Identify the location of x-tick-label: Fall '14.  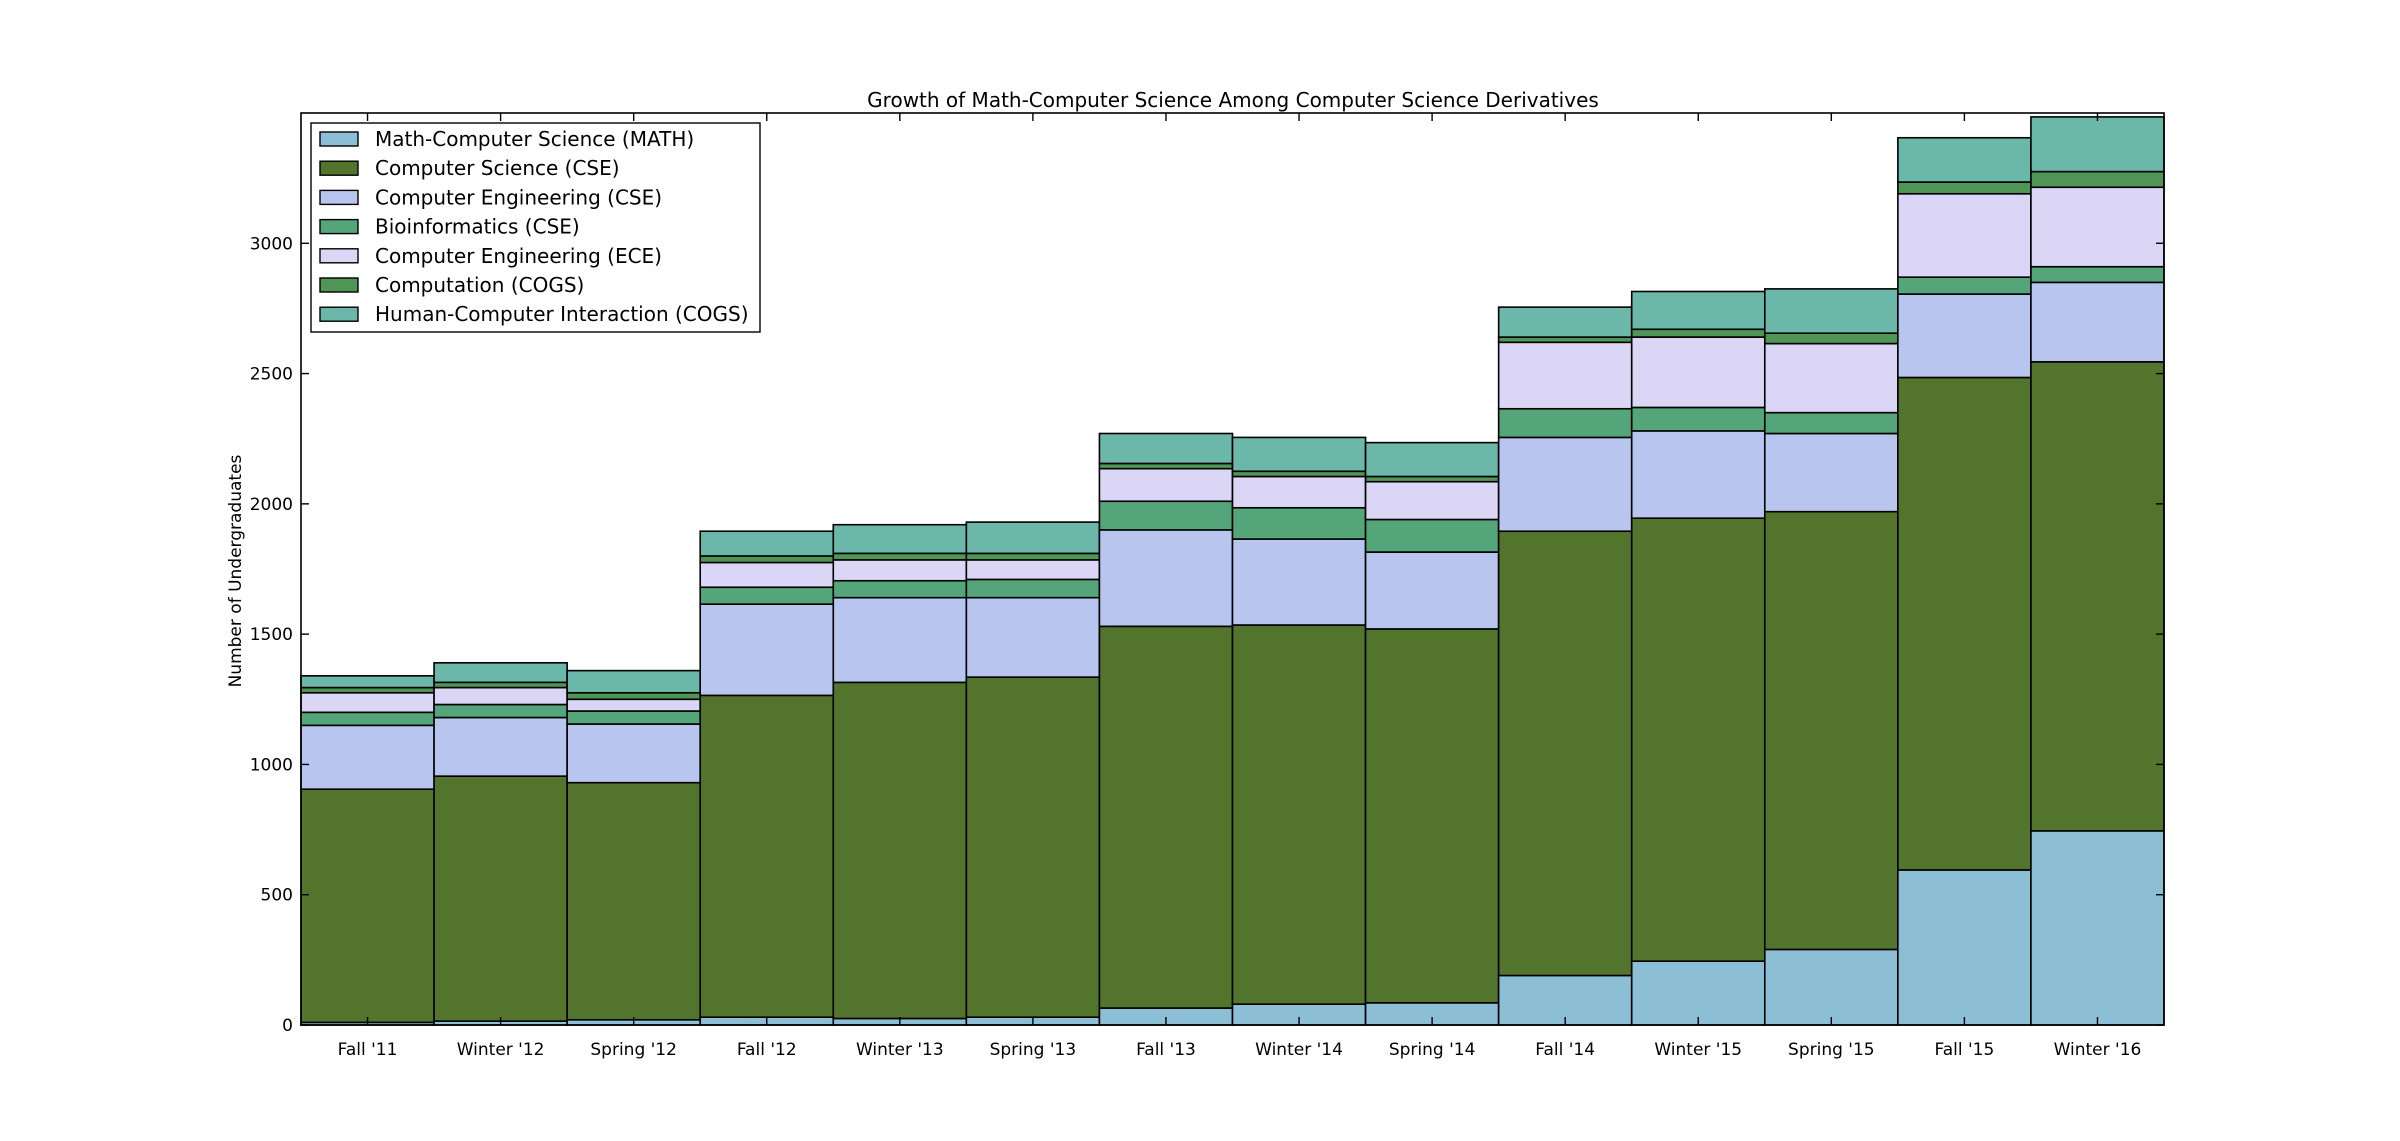
(1565, 1050).